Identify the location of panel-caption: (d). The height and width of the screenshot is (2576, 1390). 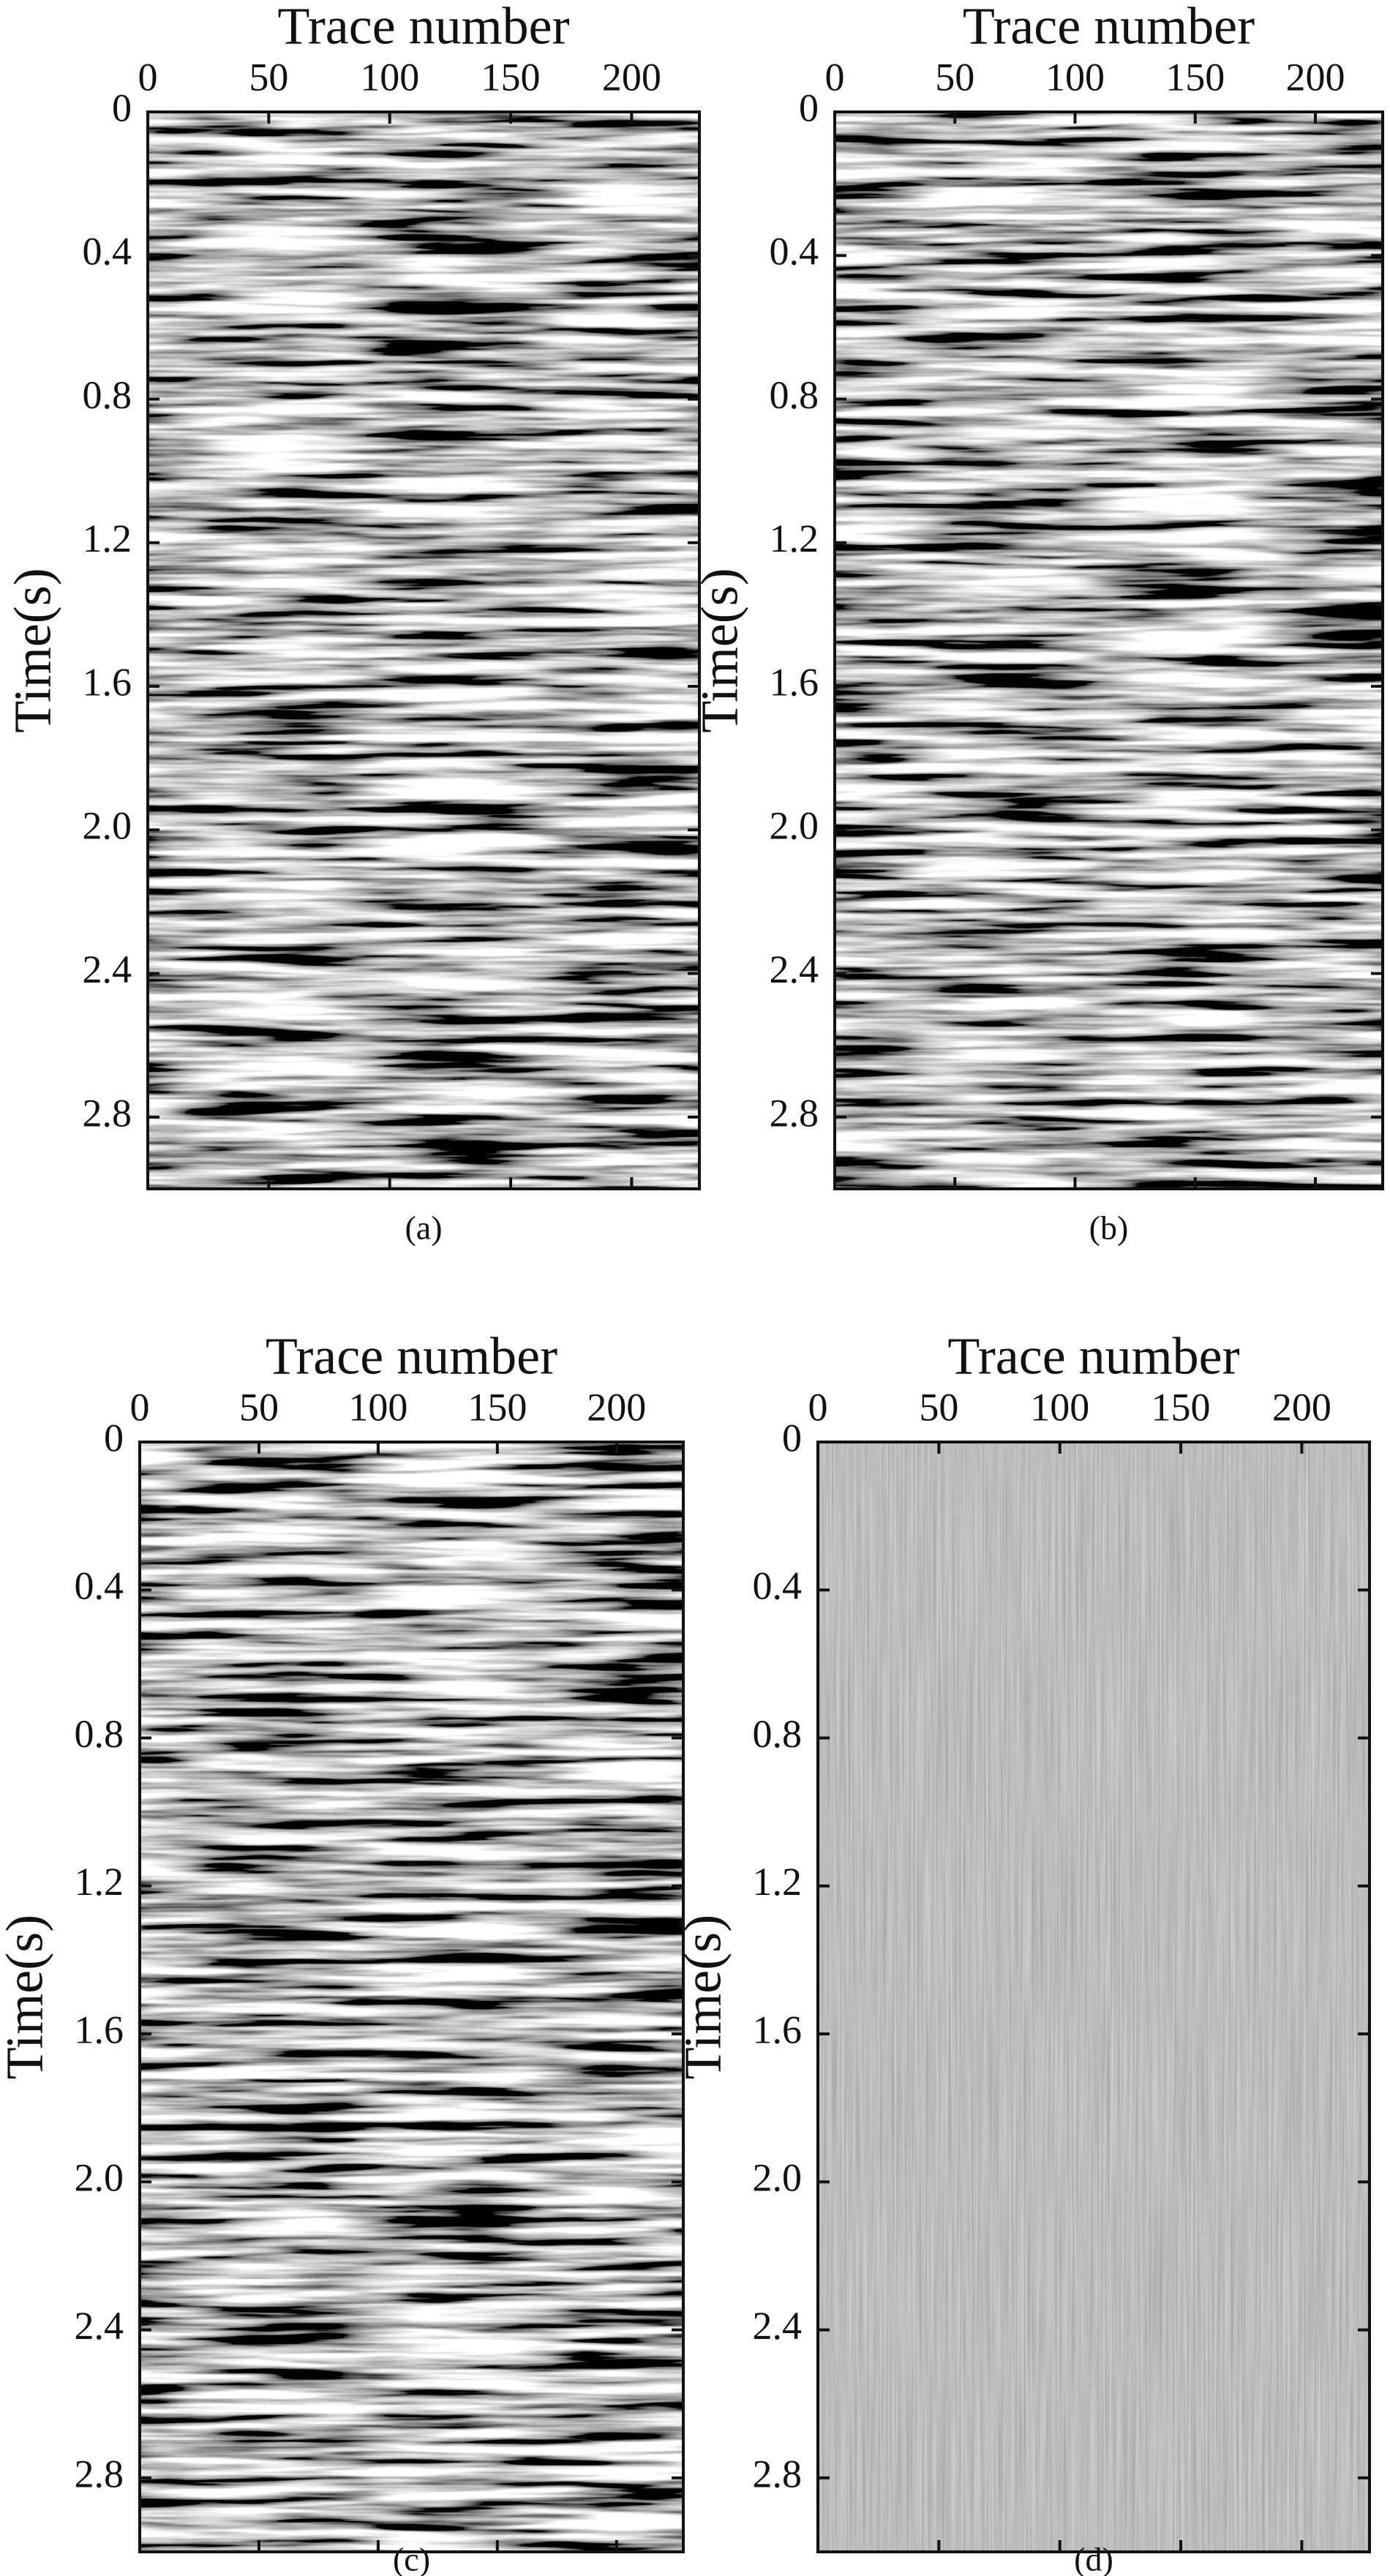
(1093, 2558).